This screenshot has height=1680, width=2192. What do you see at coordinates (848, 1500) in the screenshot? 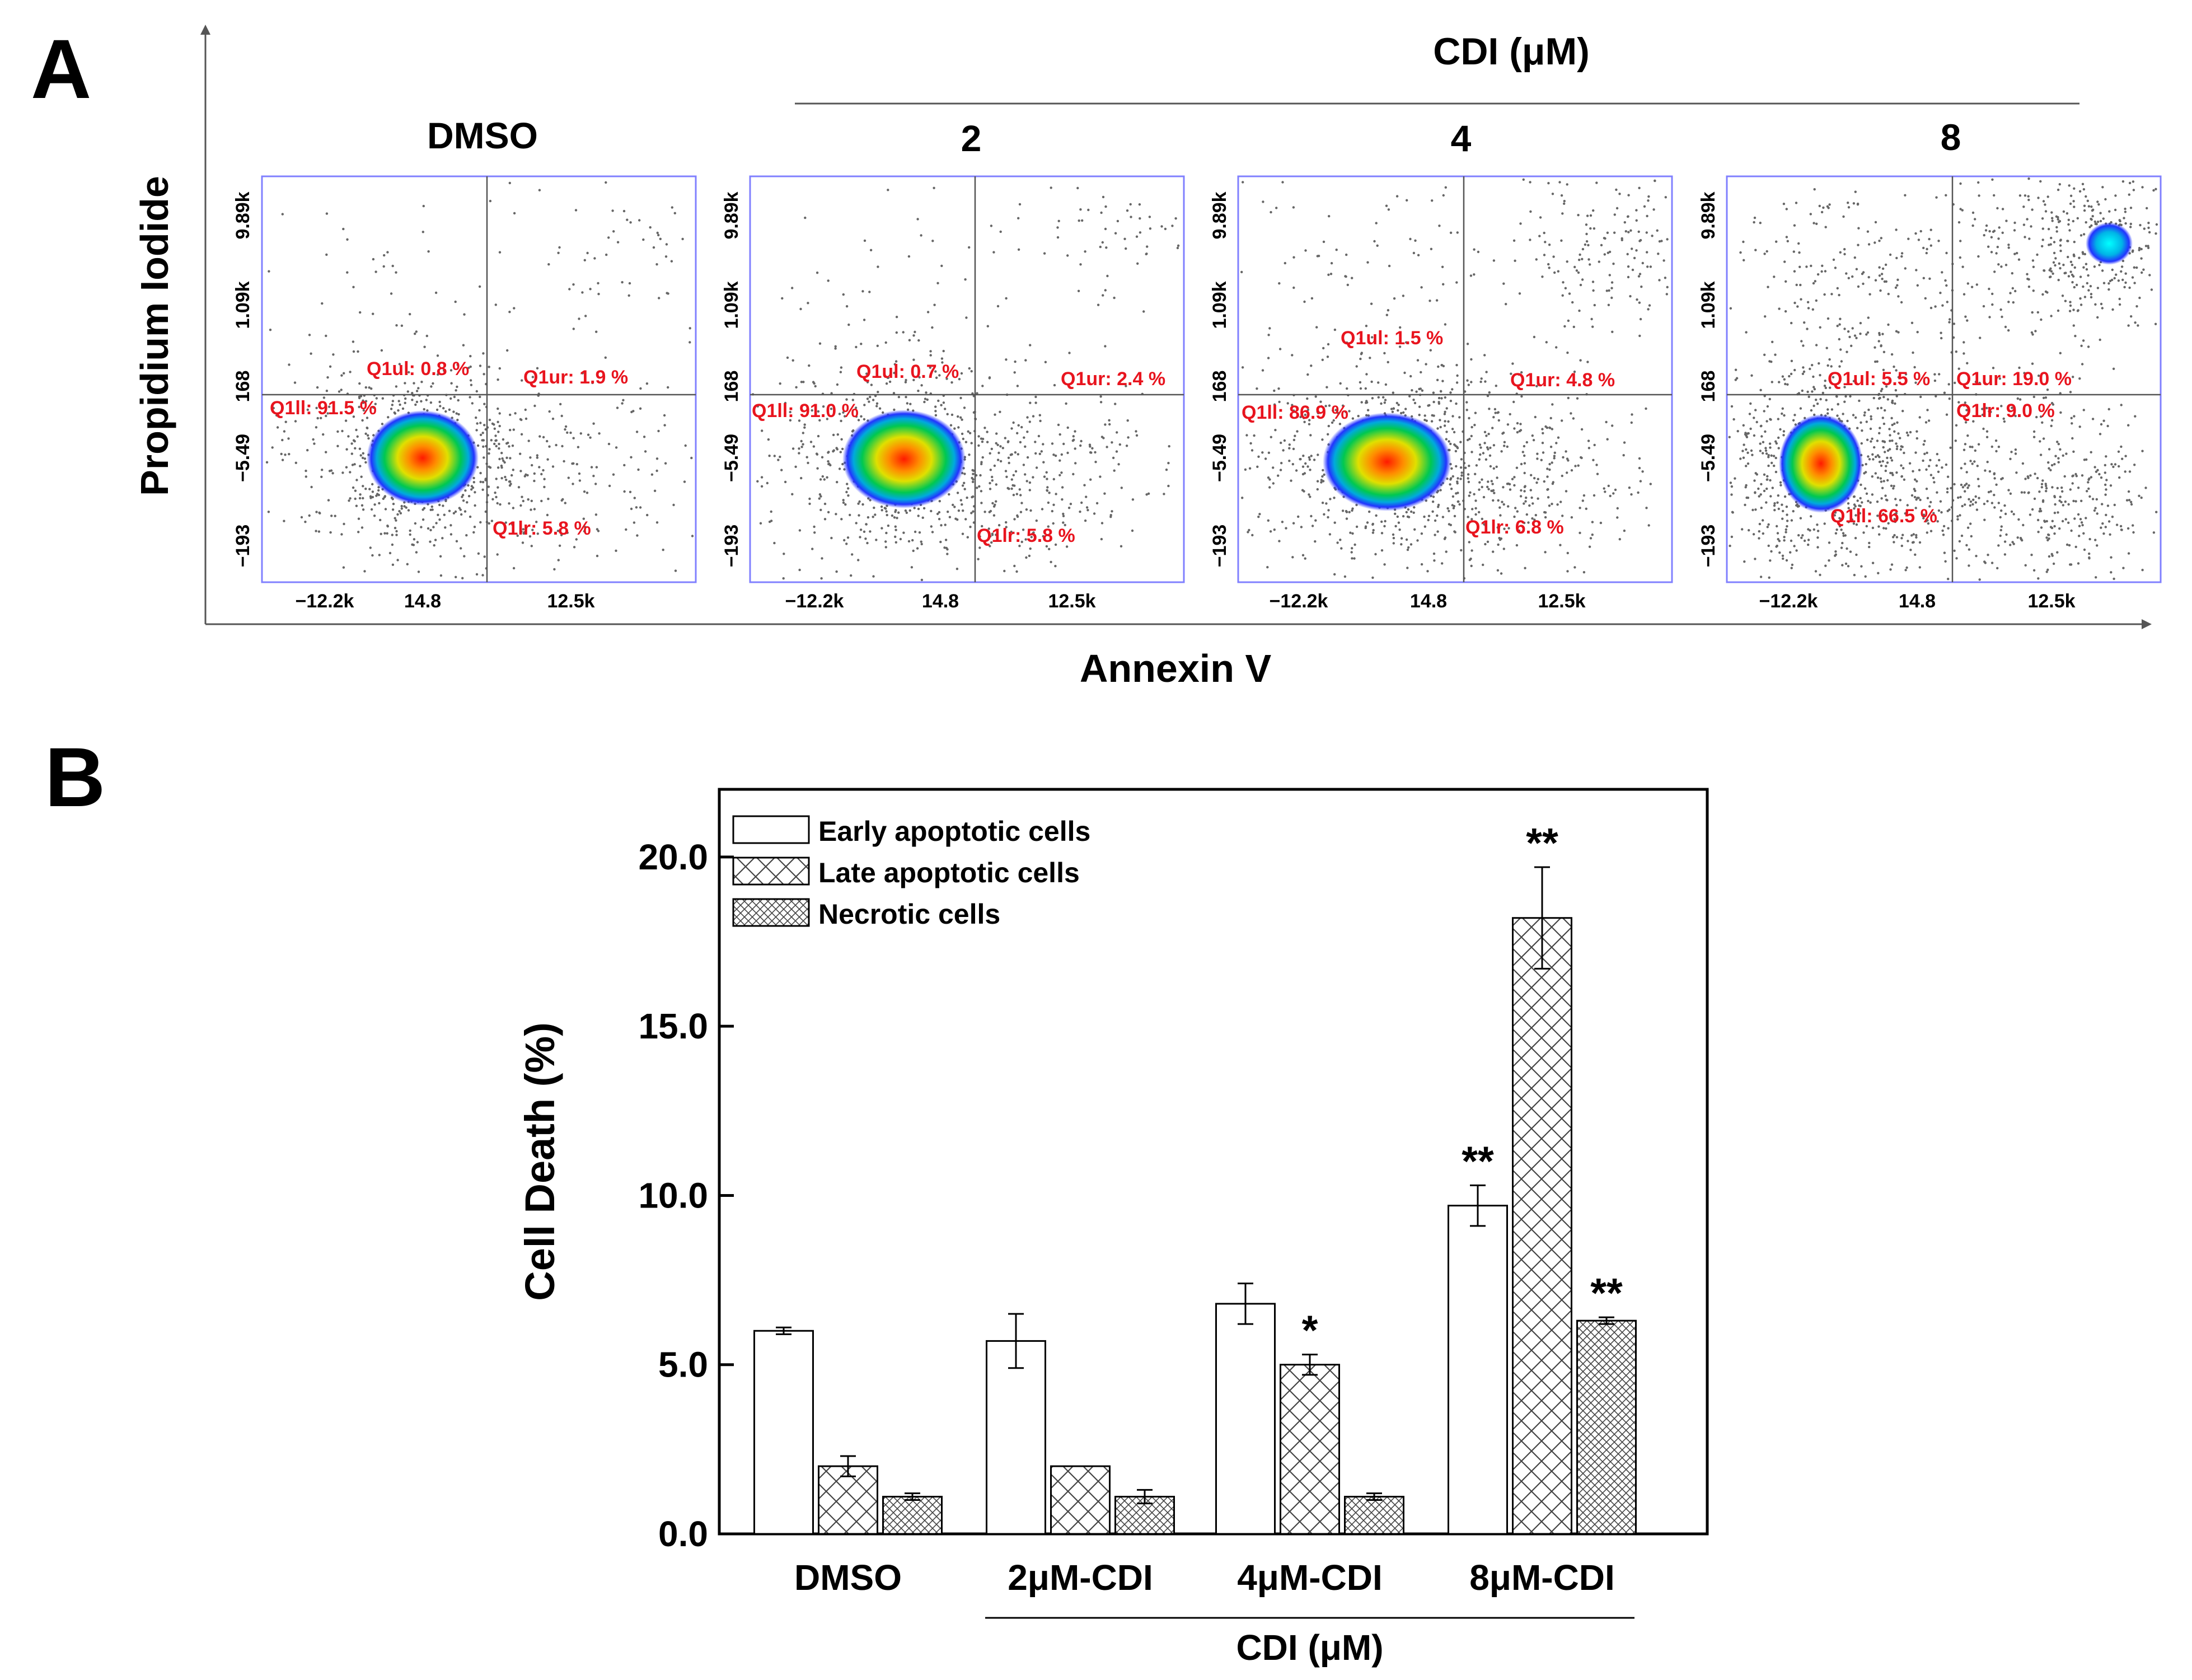
I see `bar-late` at bounding box center [848, 1500].